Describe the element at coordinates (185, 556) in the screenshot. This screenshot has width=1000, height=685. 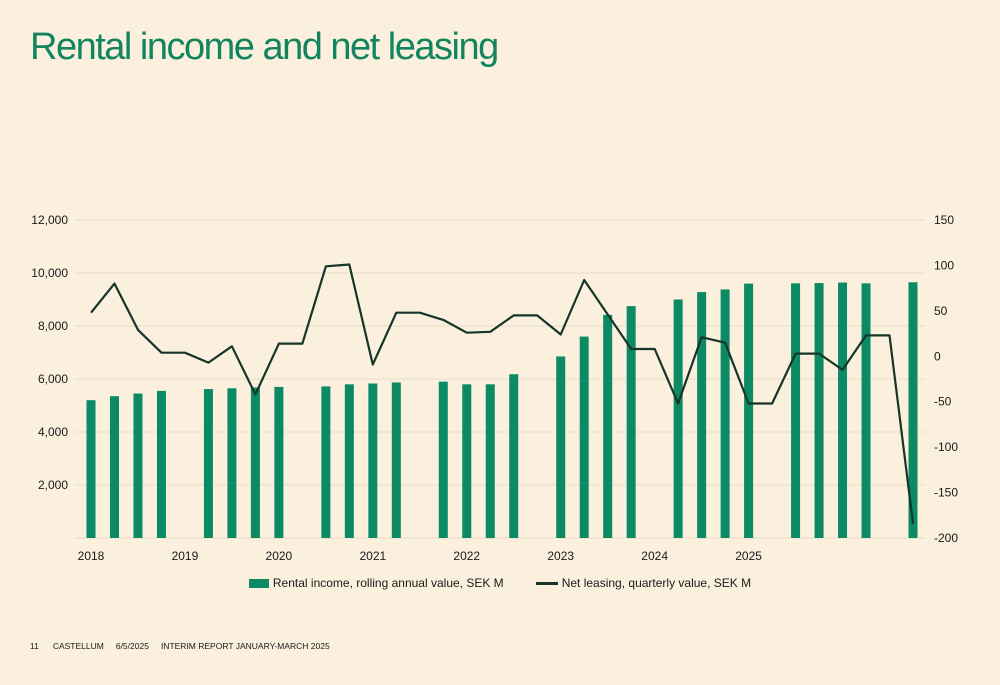
I see `x-tick-label: 2019` at that location.